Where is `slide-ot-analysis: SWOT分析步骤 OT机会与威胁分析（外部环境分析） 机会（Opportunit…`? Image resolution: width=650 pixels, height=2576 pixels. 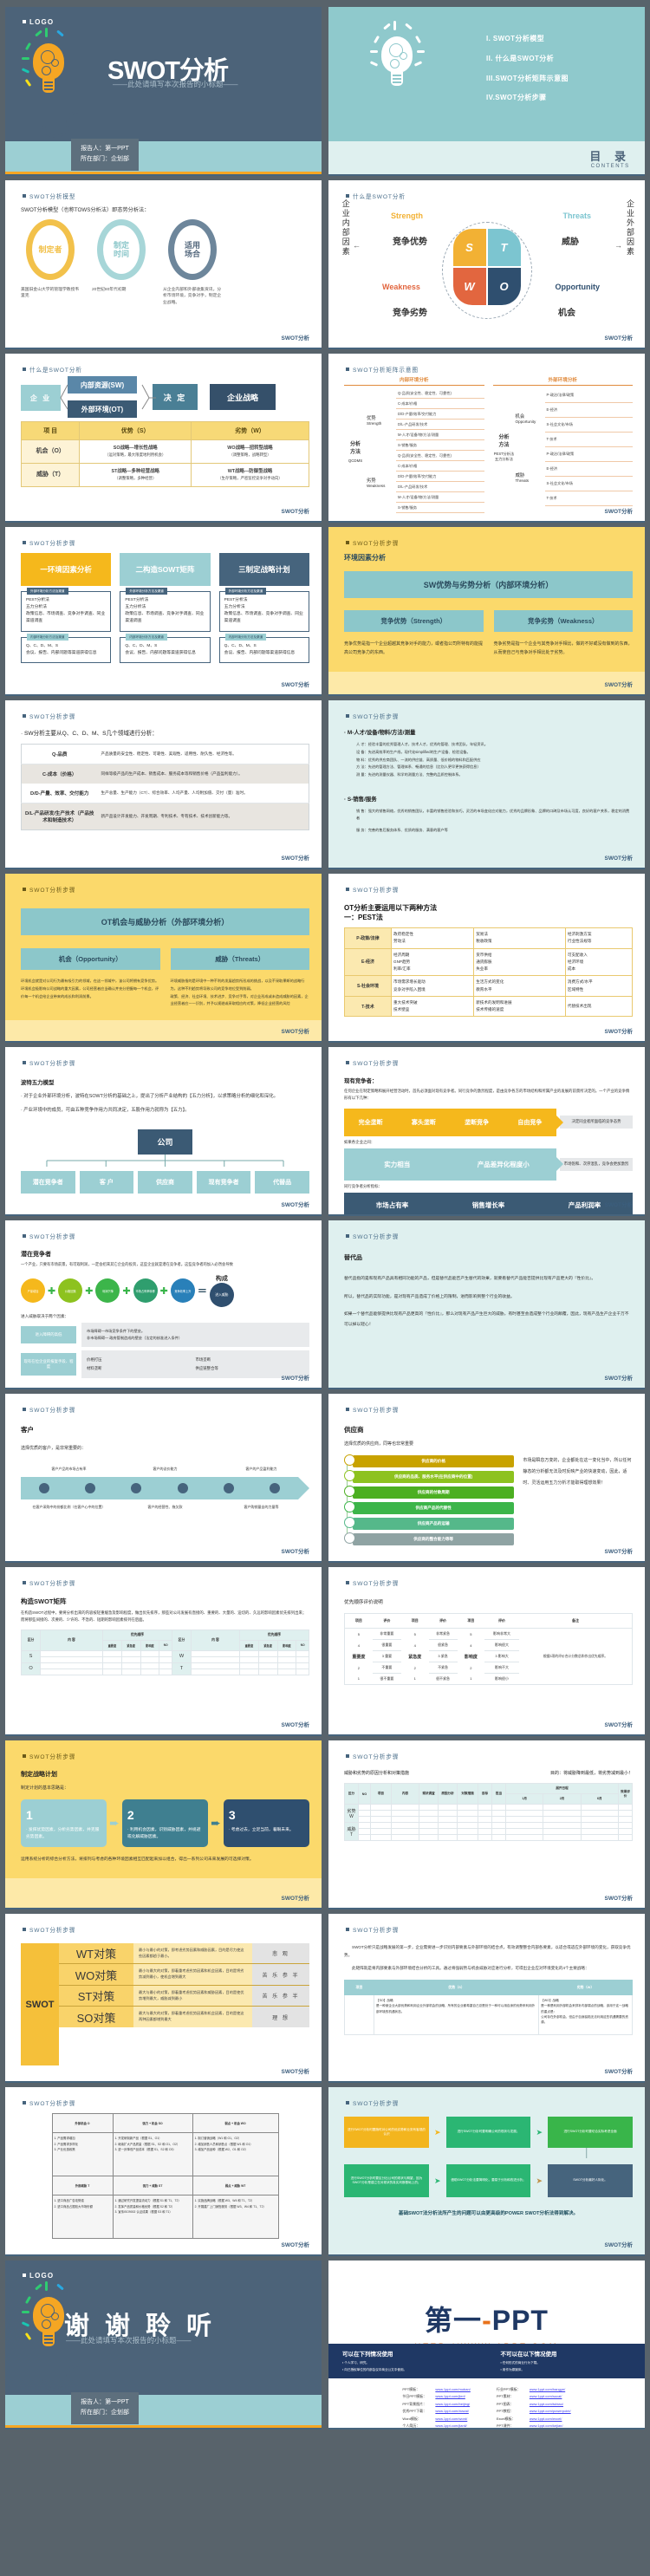
slide-ot-analysis: SWOT分析步骤 OT机会与威胁分析（外部环境分析） 机会（Opportunit… is located at coordinates (163, 958).